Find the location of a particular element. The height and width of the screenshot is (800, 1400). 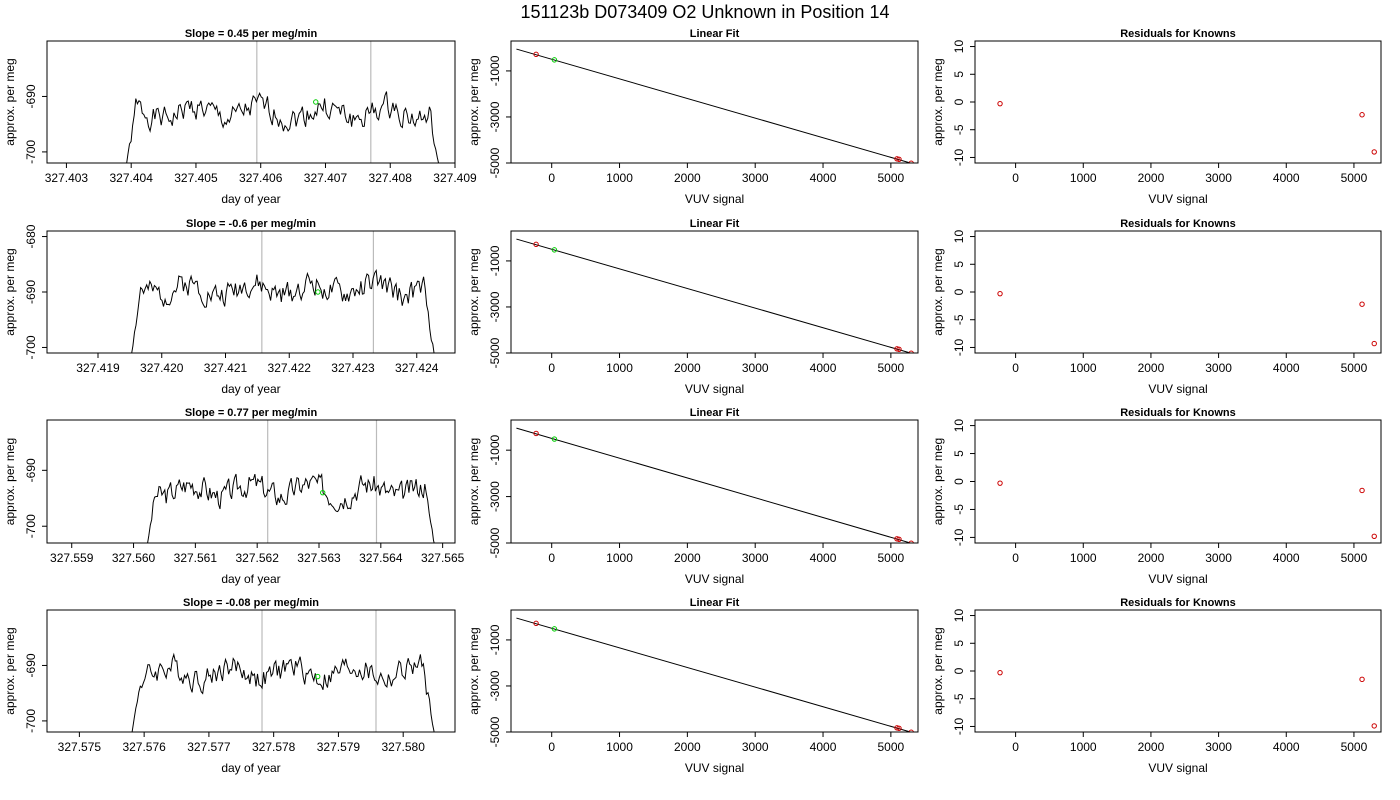

y-tick-label: -1000 is located at coordinates (495, 70).